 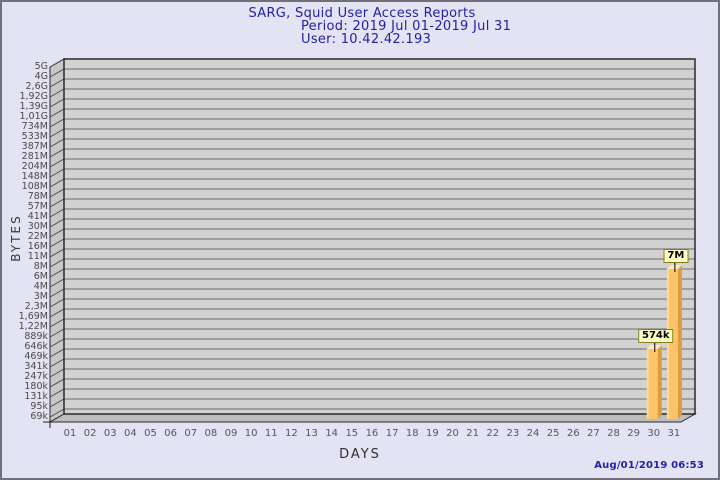 I want to click on y-tick-label: 889k, so click(x=36, y=336).